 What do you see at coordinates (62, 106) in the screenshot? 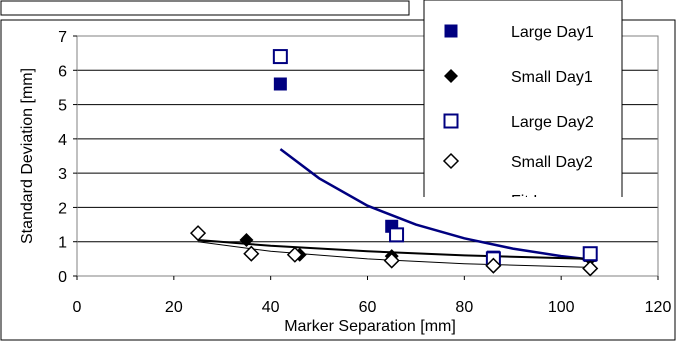
I see `y-tick-label: 5` at bounding box center [62, 106].